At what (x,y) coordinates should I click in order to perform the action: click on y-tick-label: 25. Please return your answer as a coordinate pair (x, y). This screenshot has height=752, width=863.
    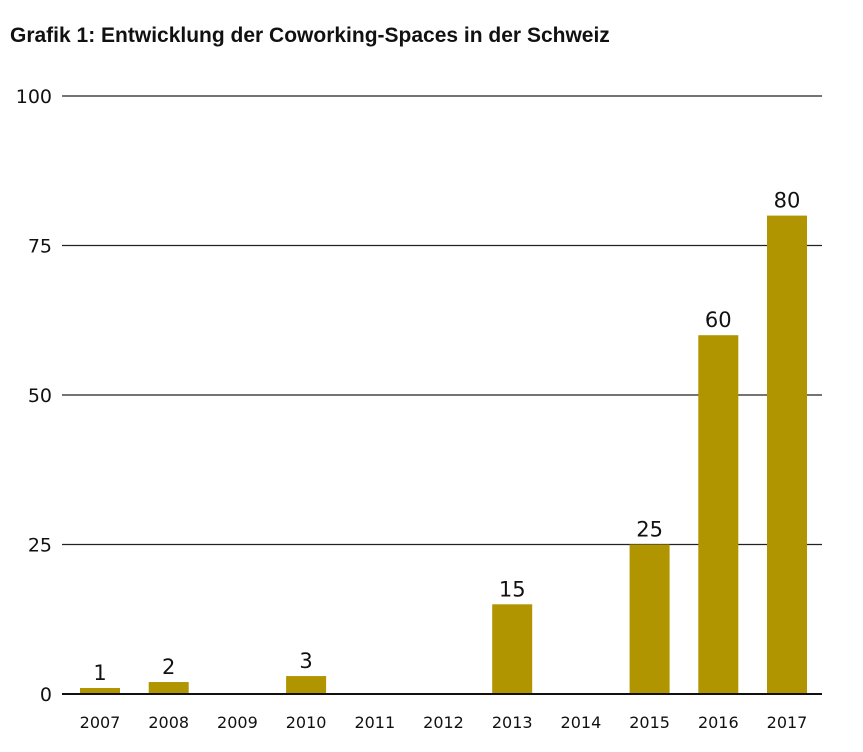
    Looking at the image, I should click on (40, 546).